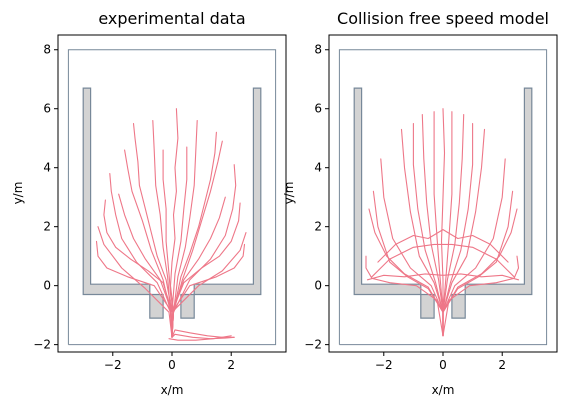 The width and height of the screenshot is (565, 407). What do you see at coordinates (289, 193) in the screenshot?
I see `y-axis-label-collision-free: y/m` at bounding box center [289, 193].